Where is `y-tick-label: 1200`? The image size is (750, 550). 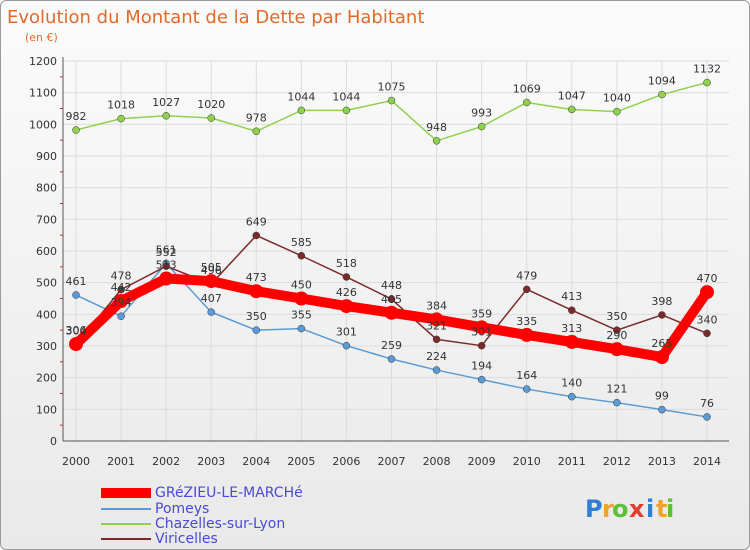 y-tick-label: 1200 is located at coordinates (43, 61).